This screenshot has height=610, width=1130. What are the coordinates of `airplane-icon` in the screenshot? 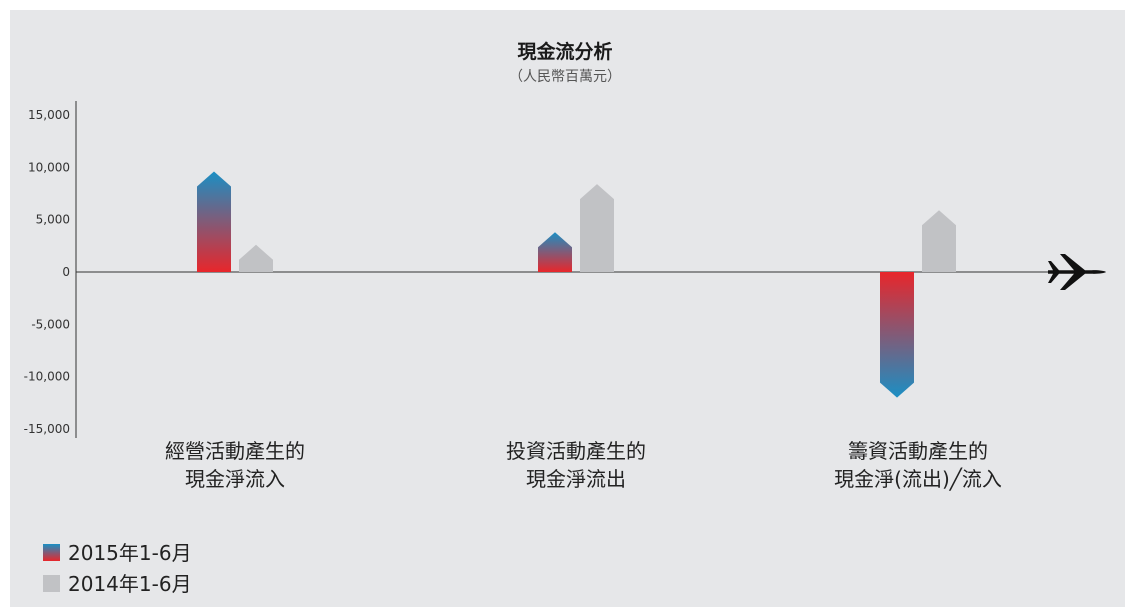 It's located at (1077, 272).